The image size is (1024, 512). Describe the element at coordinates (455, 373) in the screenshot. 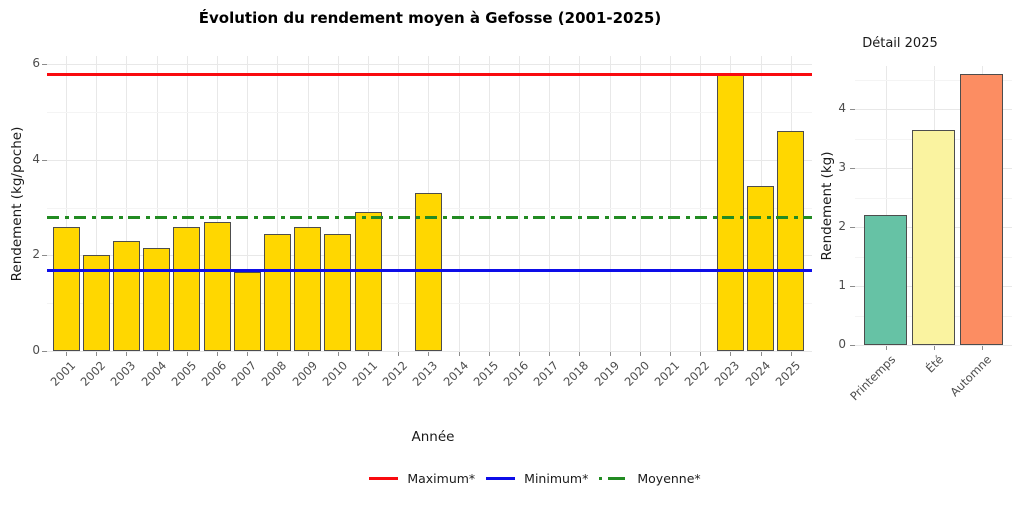

I see `main-x-tick-label-2014: 2014` at that location.